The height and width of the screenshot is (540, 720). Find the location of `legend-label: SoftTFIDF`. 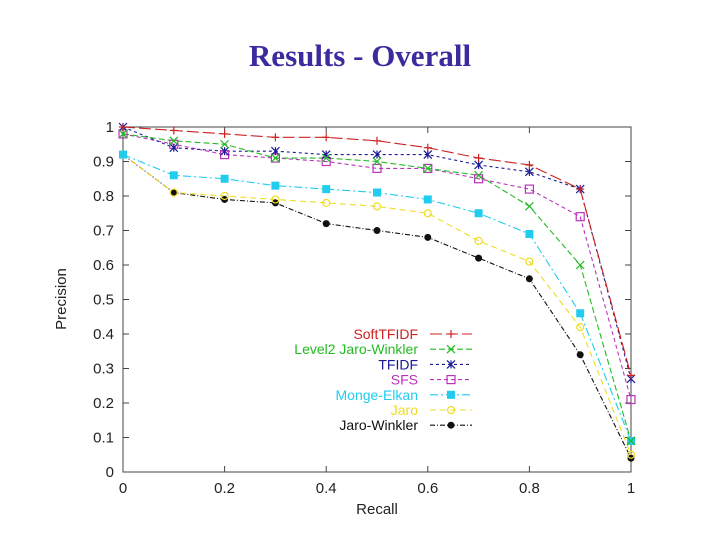

legend-label: SoftTFIDF is located at coordinates (385, 334).